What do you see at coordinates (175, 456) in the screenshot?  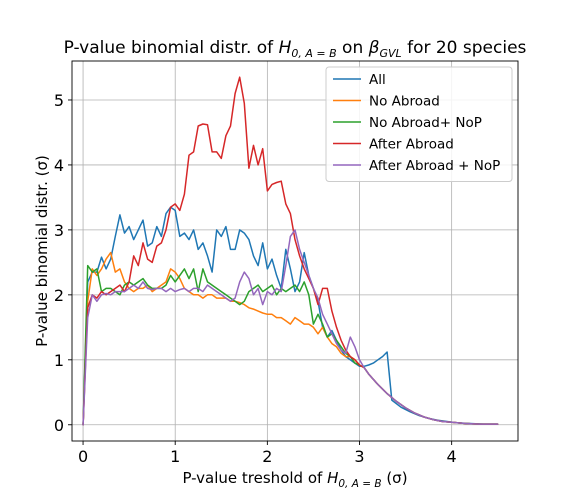 I see `x-tick-label: 1` at bounding box center [175, 456].